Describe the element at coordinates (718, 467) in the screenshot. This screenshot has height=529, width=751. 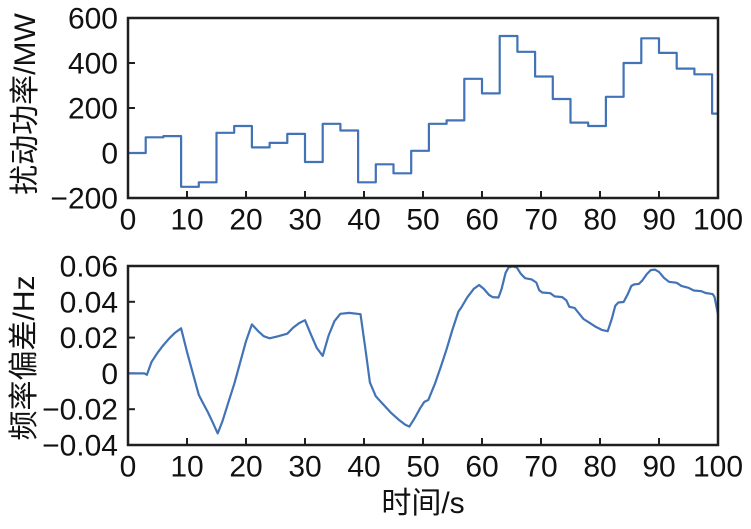
I see `bottom-x-tick-label: 100` at that location.